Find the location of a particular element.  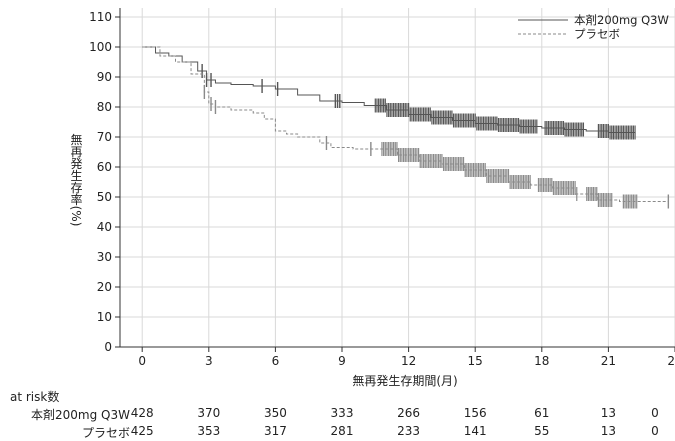

x-tick-label: 6 is located at coordinates (276, 361).